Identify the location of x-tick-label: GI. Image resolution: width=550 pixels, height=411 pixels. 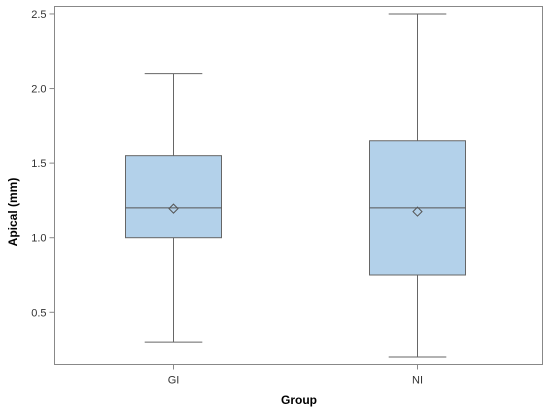
(174, 381).